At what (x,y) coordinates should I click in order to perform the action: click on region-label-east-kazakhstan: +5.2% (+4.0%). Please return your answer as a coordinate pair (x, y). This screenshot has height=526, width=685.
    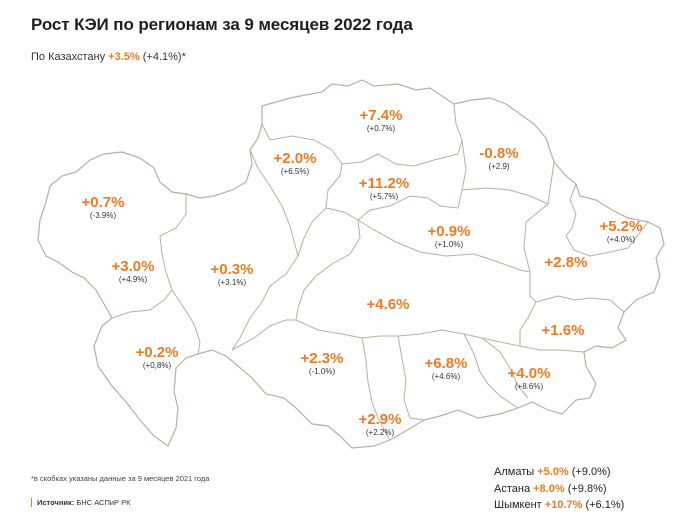
    Looking at the image, I should click on (621, 231).